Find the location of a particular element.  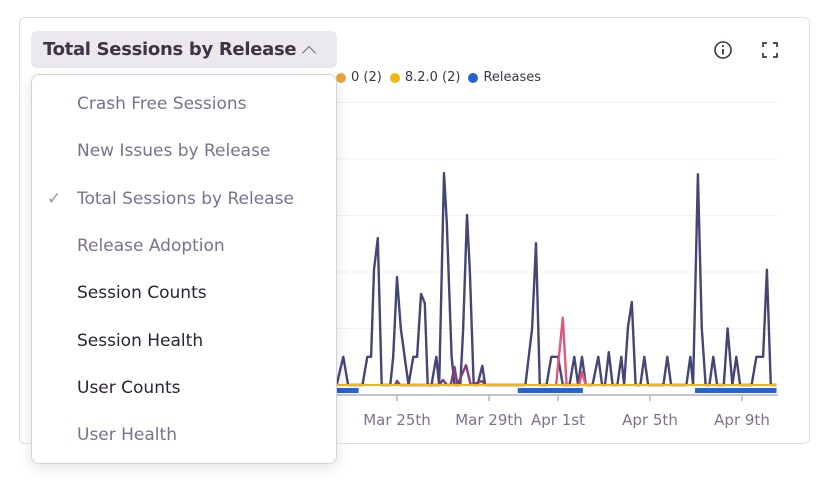

legend-item: 8.2.0 (2) is located at coordinates (425, 77).